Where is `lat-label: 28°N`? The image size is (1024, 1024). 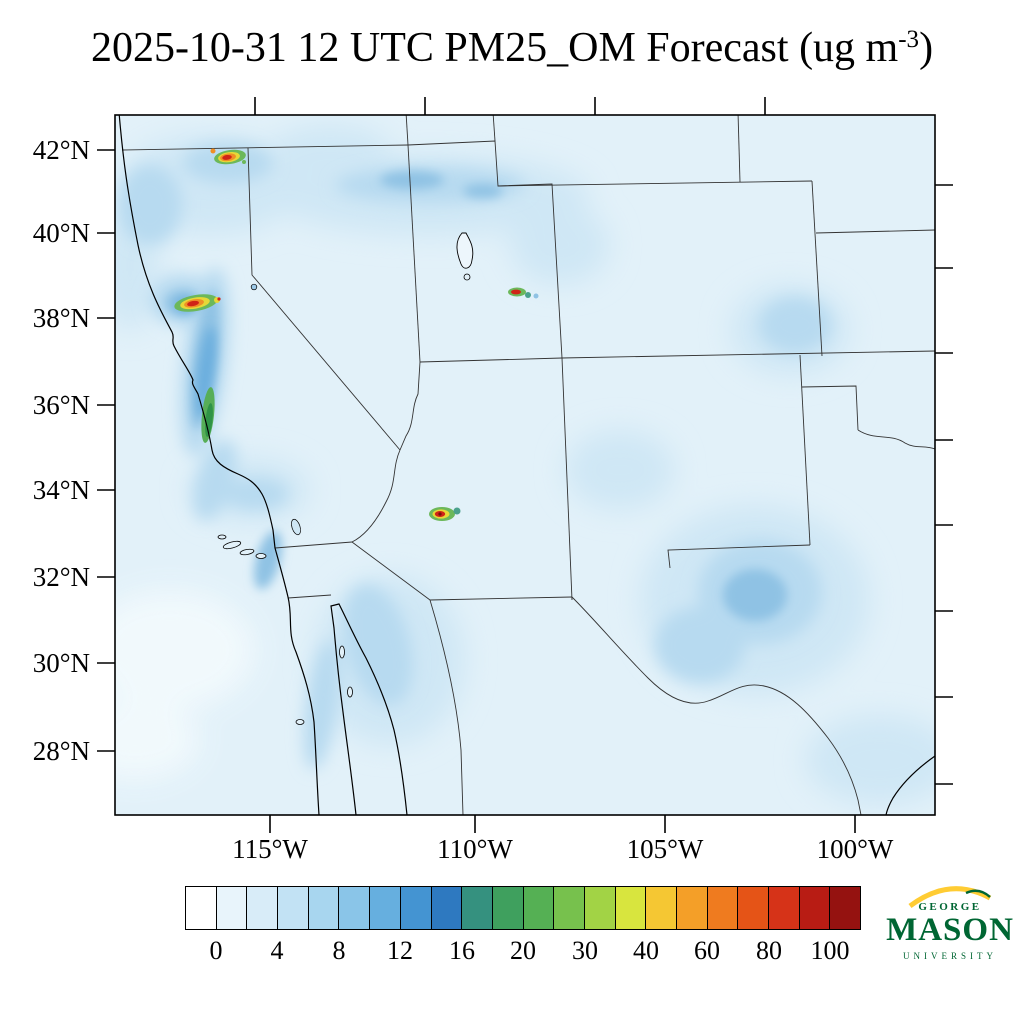 lat-label: 28°N is located at coordinates (61, 751).